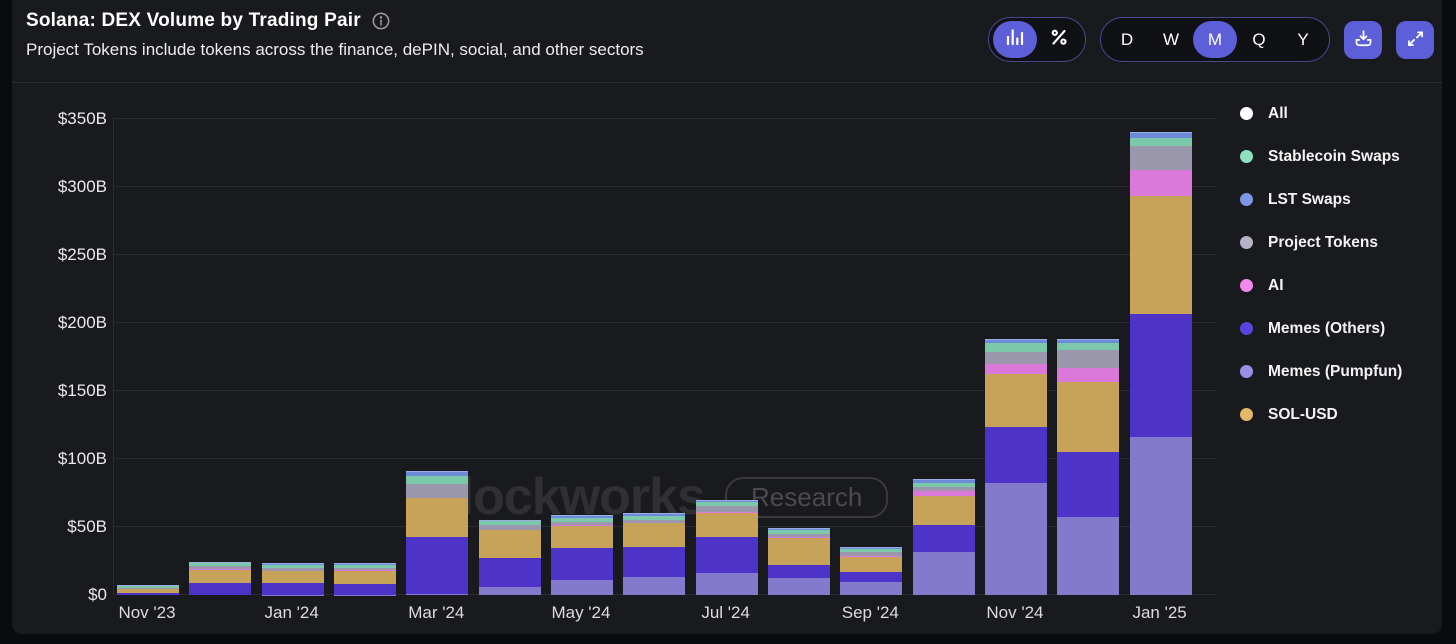 The width and height of the screenshot is (1456, 644). What do you see at coordinates (82, 322) in the screenshot?
I see `y-tick-label: $200B` at bounding box center [82, 322].